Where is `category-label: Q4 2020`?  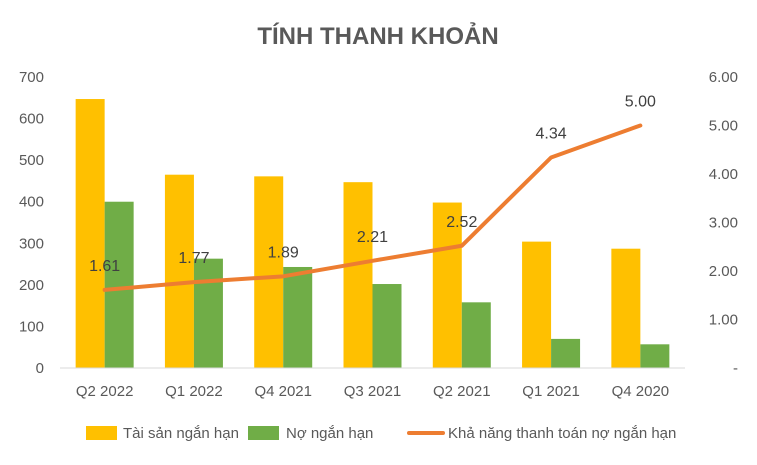
category-label: Q4 2020 is located at coordinates (641, 391).